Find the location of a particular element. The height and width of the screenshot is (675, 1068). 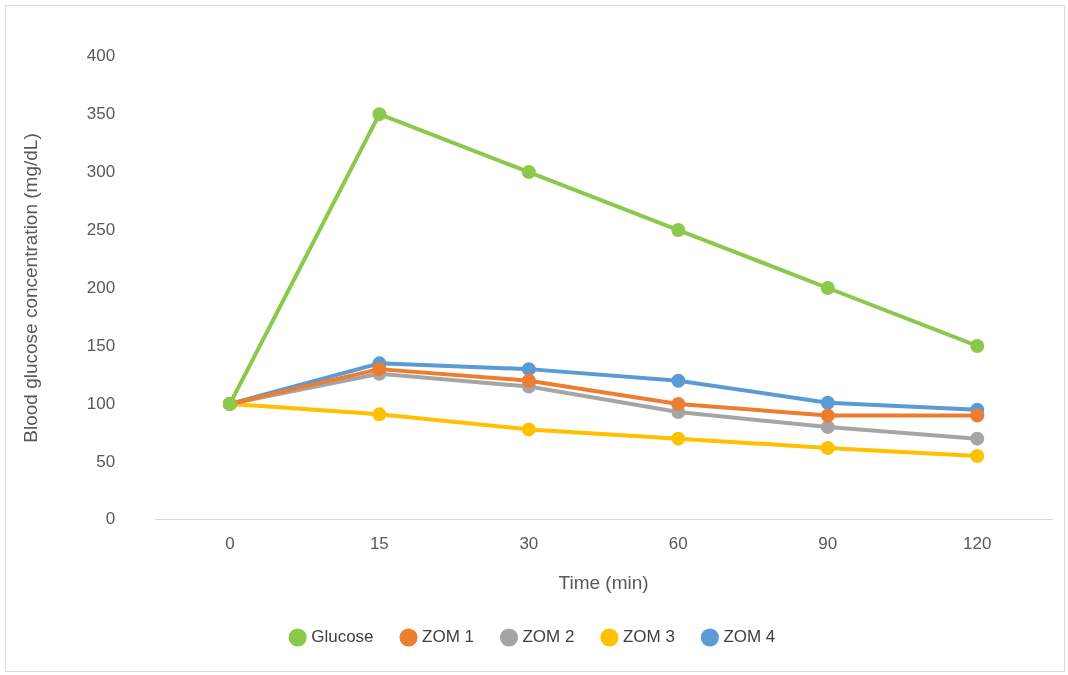

legend-label: ZOM 2 is located at coordinates (548, 637).